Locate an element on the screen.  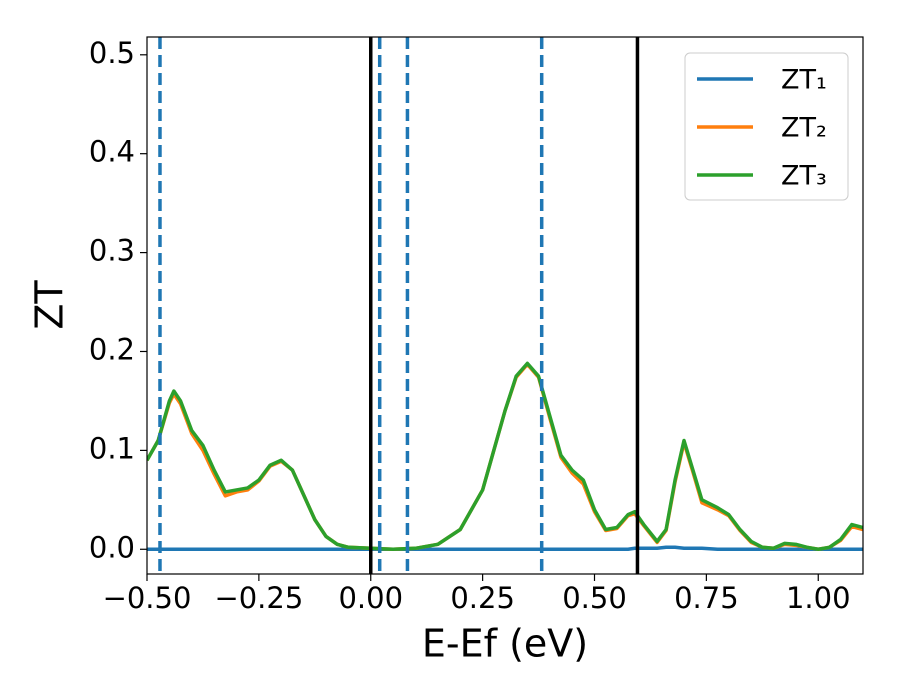
legend-label: ZT₂ is located at coordinates (804, 128).